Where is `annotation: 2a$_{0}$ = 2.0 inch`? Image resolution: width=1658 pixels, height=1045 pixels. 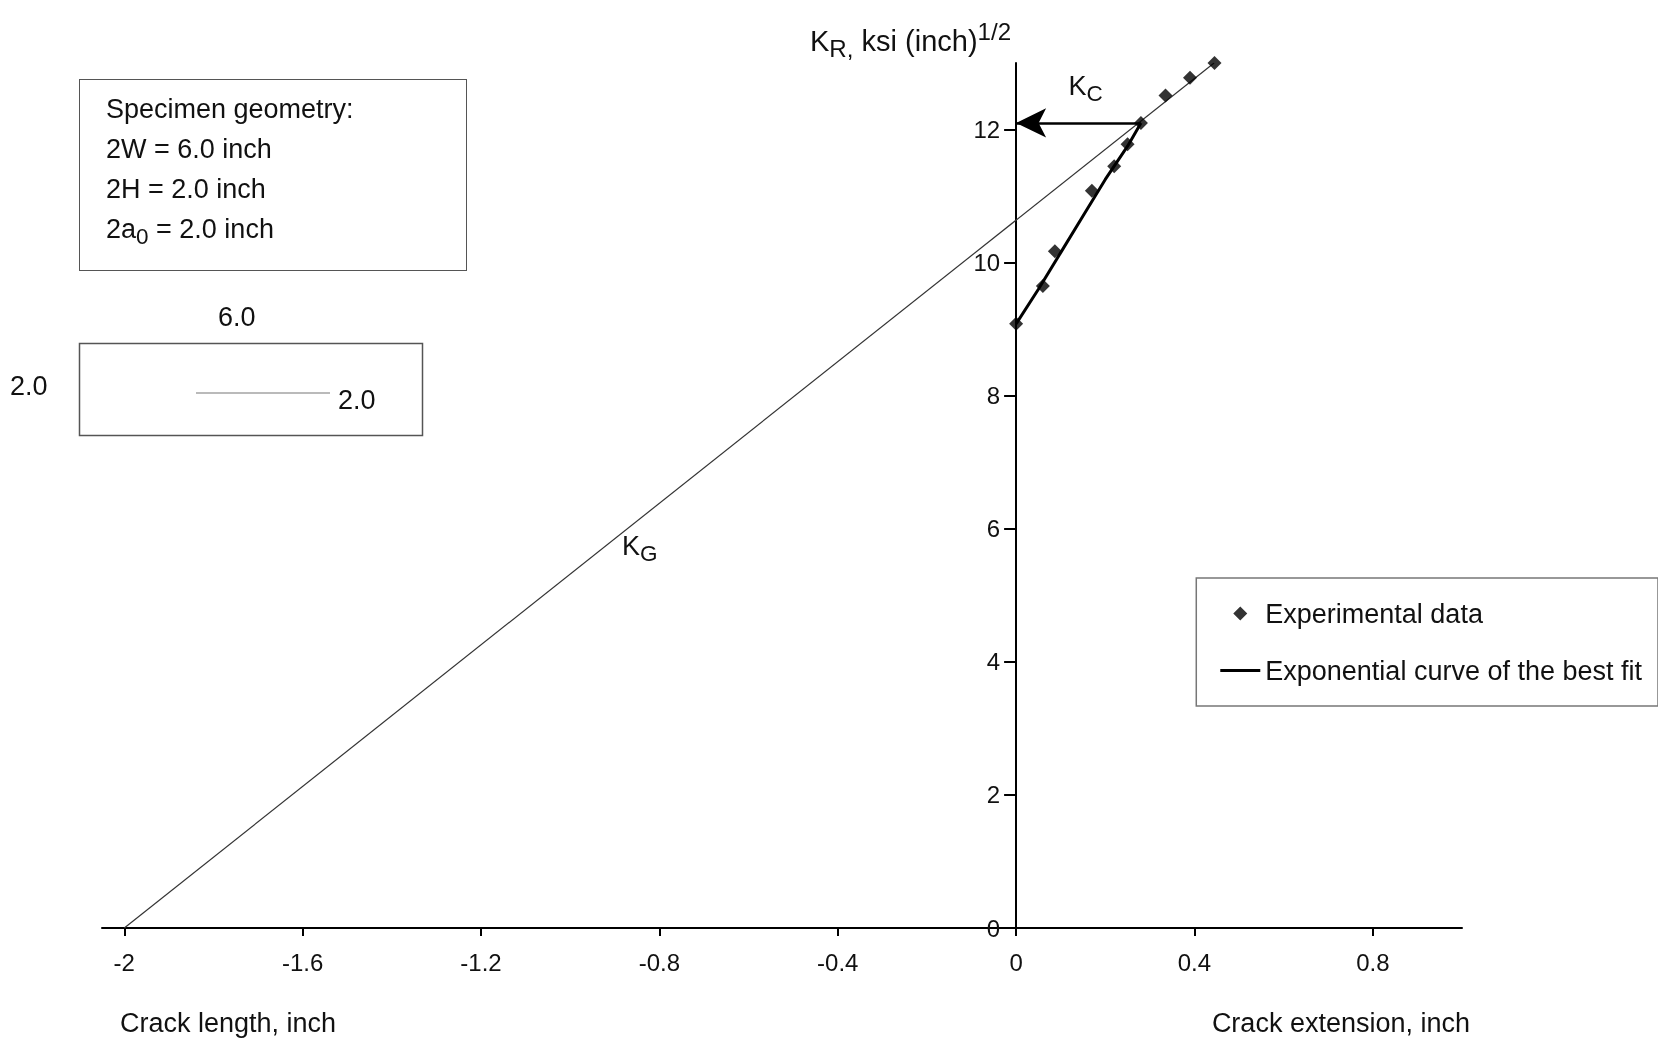 annotation: 2a$_{0}$ = 2.0 inch is located at coordinates (190, 232).